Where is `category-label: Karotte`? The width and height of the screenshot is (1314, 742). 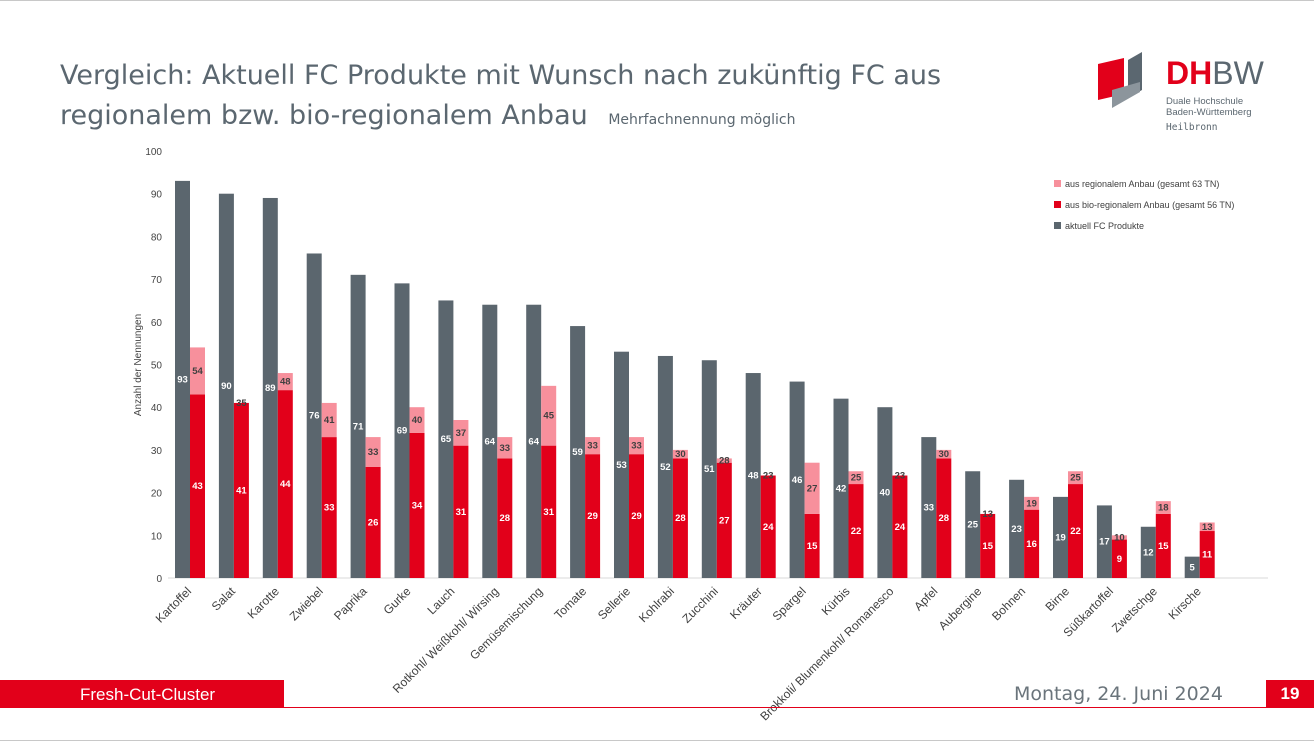 category-label: Karotte is located at coordinates (263, 602).